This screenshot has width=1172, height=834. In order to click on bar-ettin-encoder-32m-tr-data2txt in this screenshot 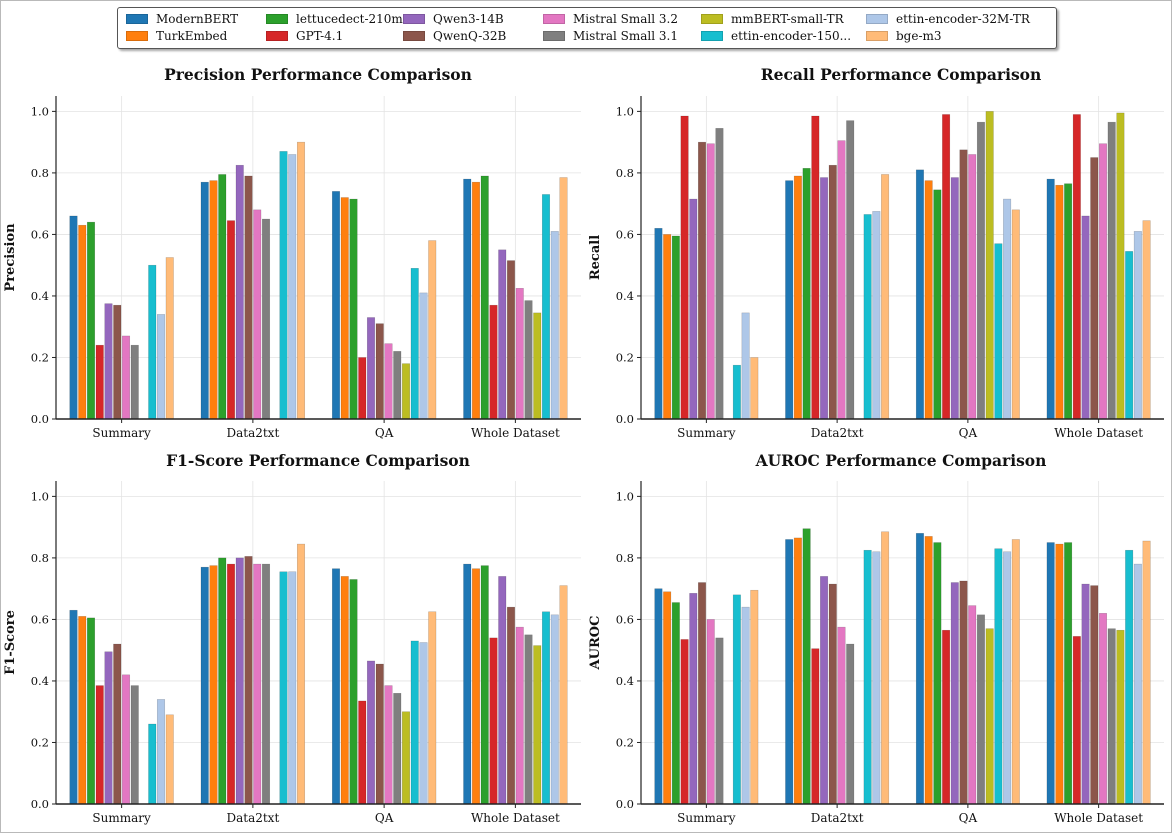, I will do `click(876, 678)`.